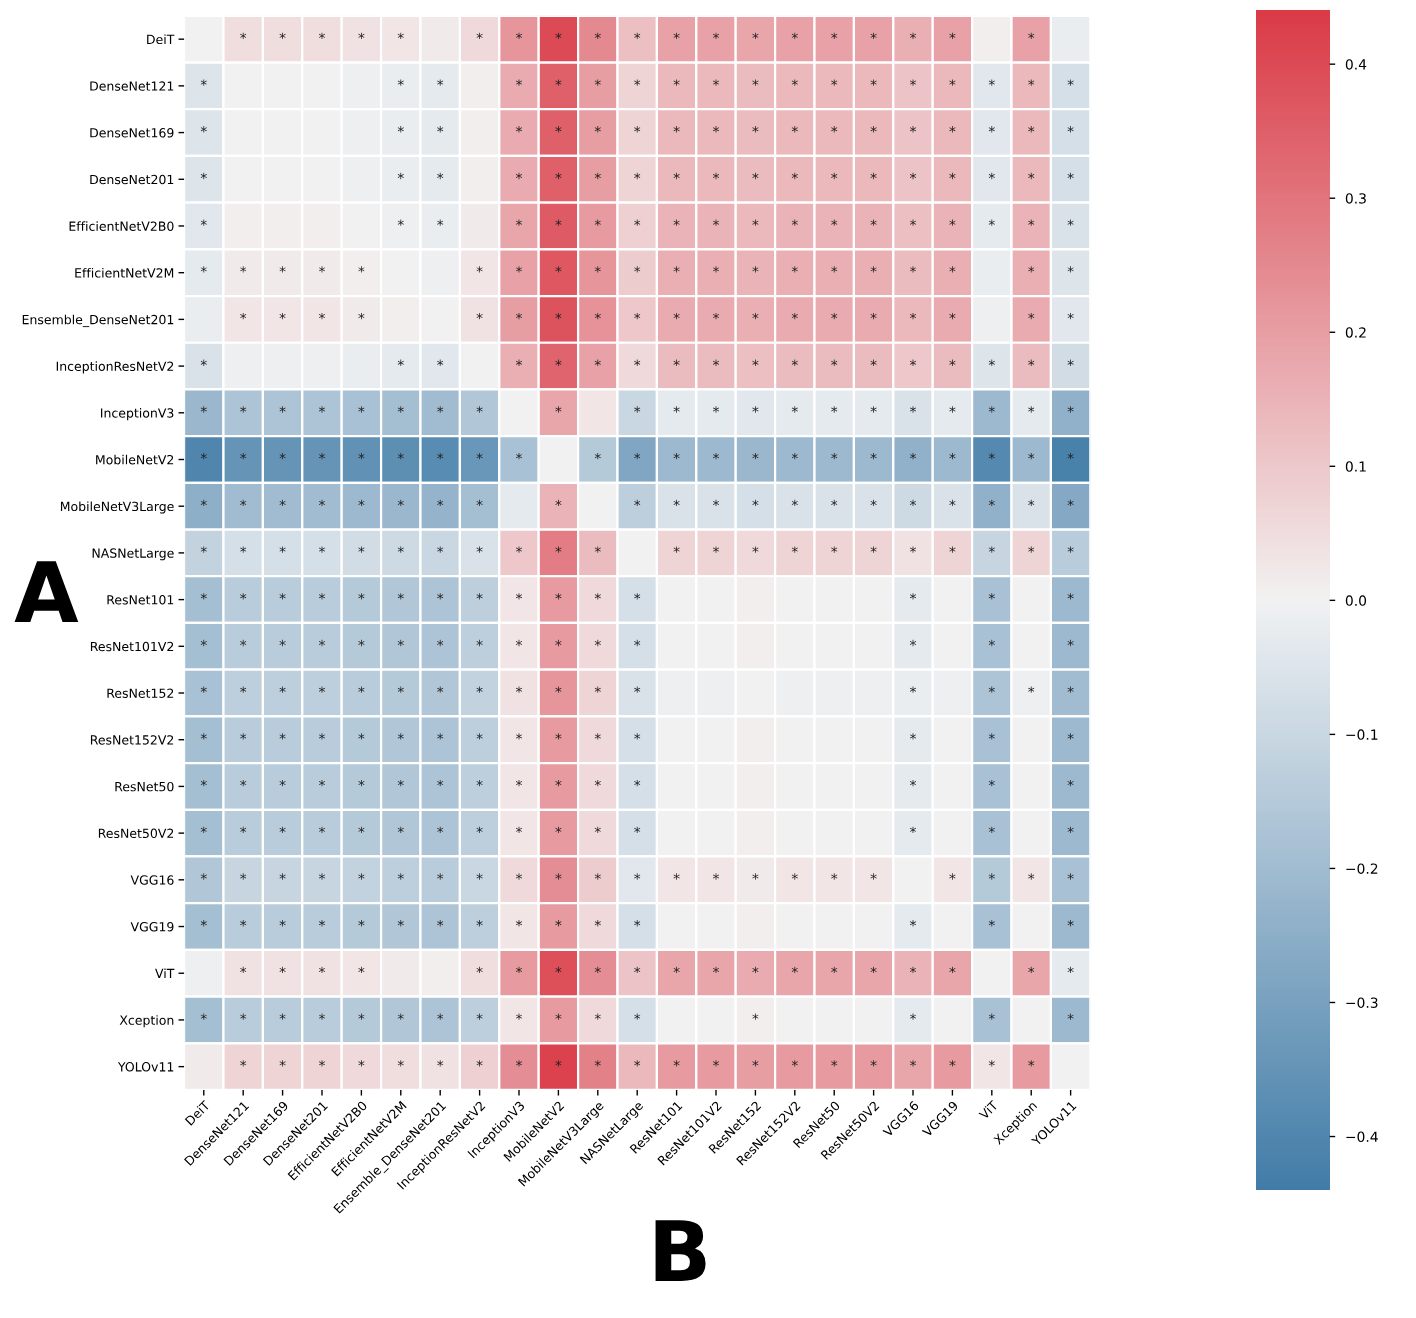 The image size is (1416, 1318). Describe the element at coordinates (680, 1250) in the screenshot. I see `text: B` at that location.